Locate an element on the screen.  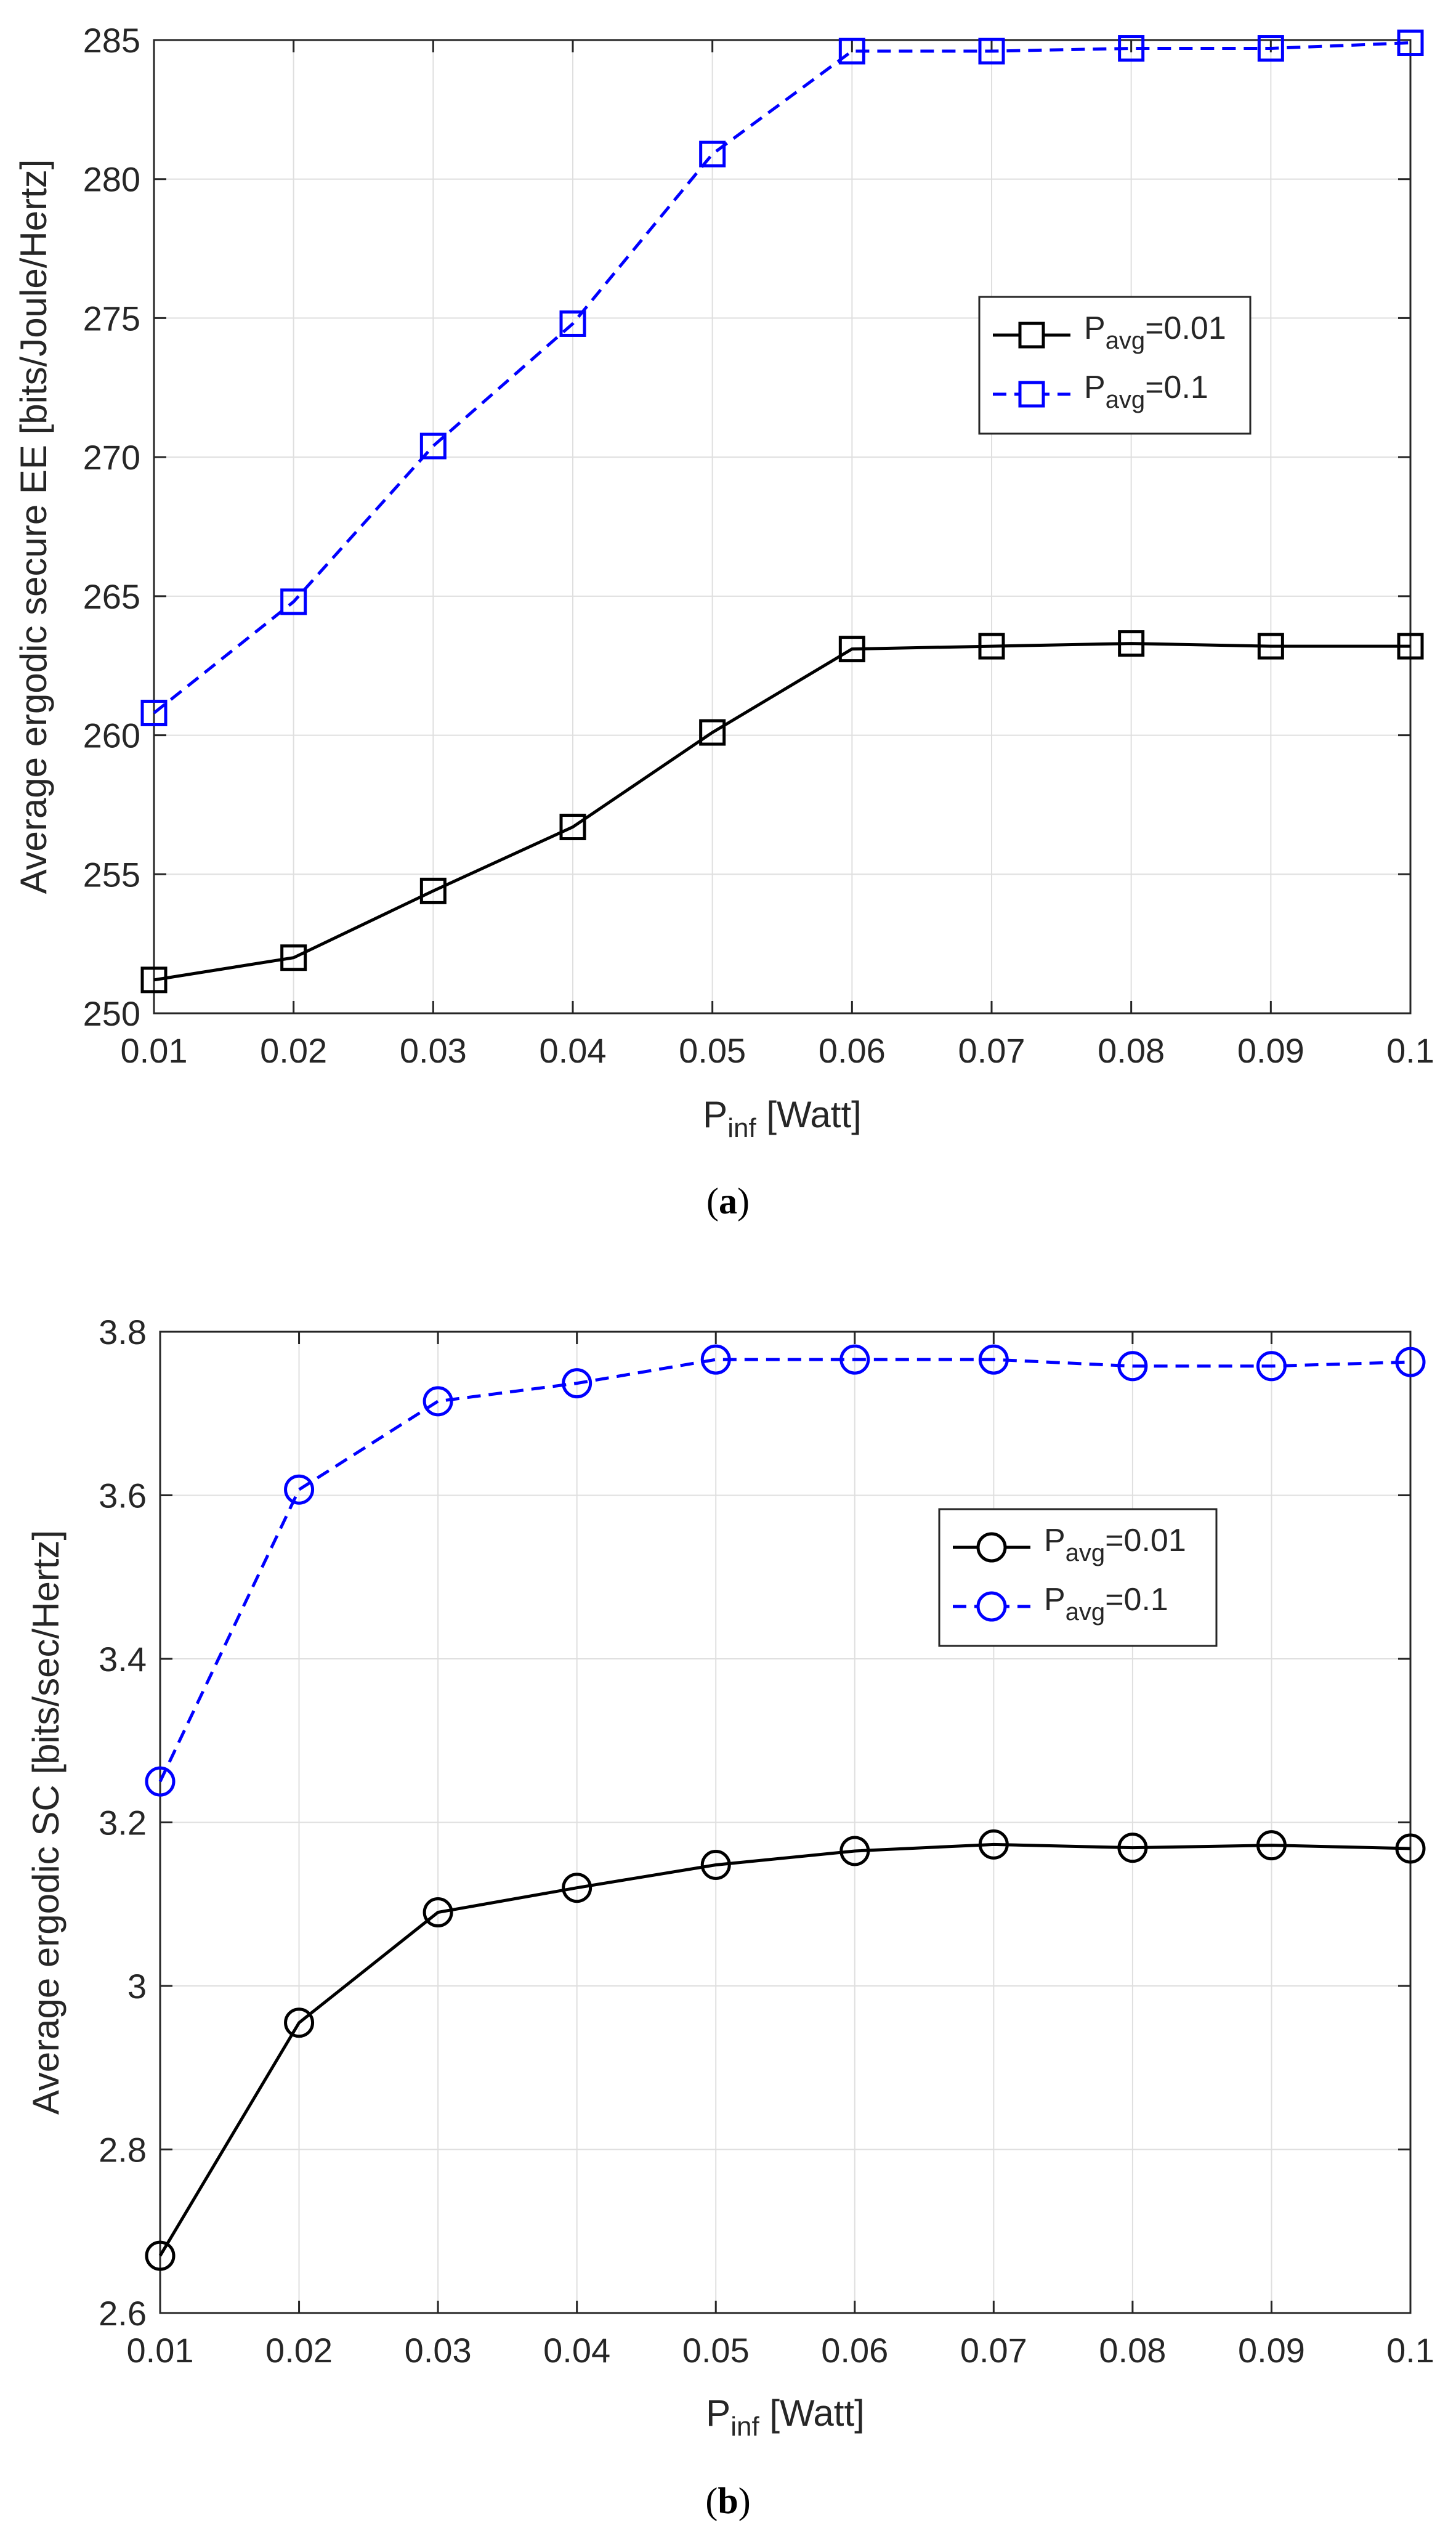
x-tick-label: 0.06 is located at coordinates (852, 1050).